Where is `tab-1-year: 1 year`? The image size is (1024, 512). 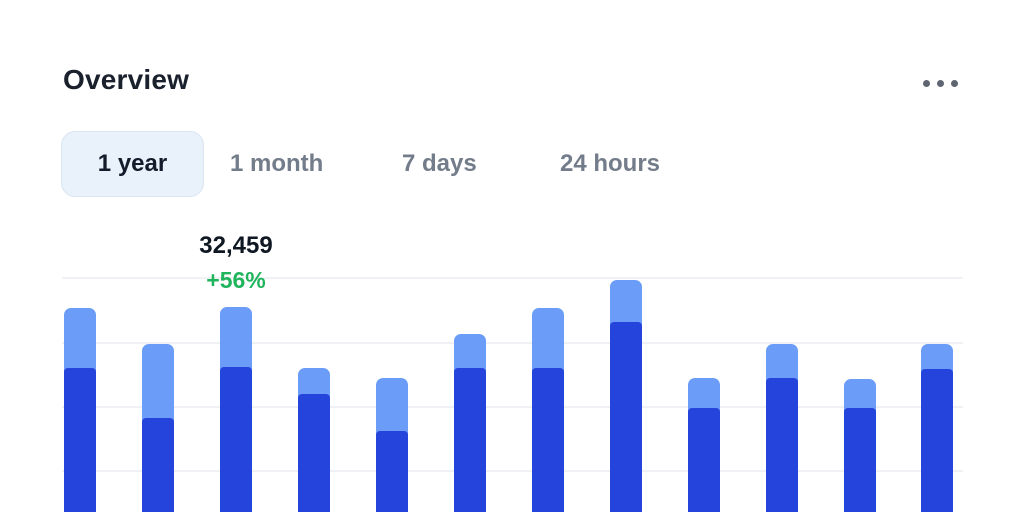
tab-1-year: 1 year is located at coordinates (132, 164).